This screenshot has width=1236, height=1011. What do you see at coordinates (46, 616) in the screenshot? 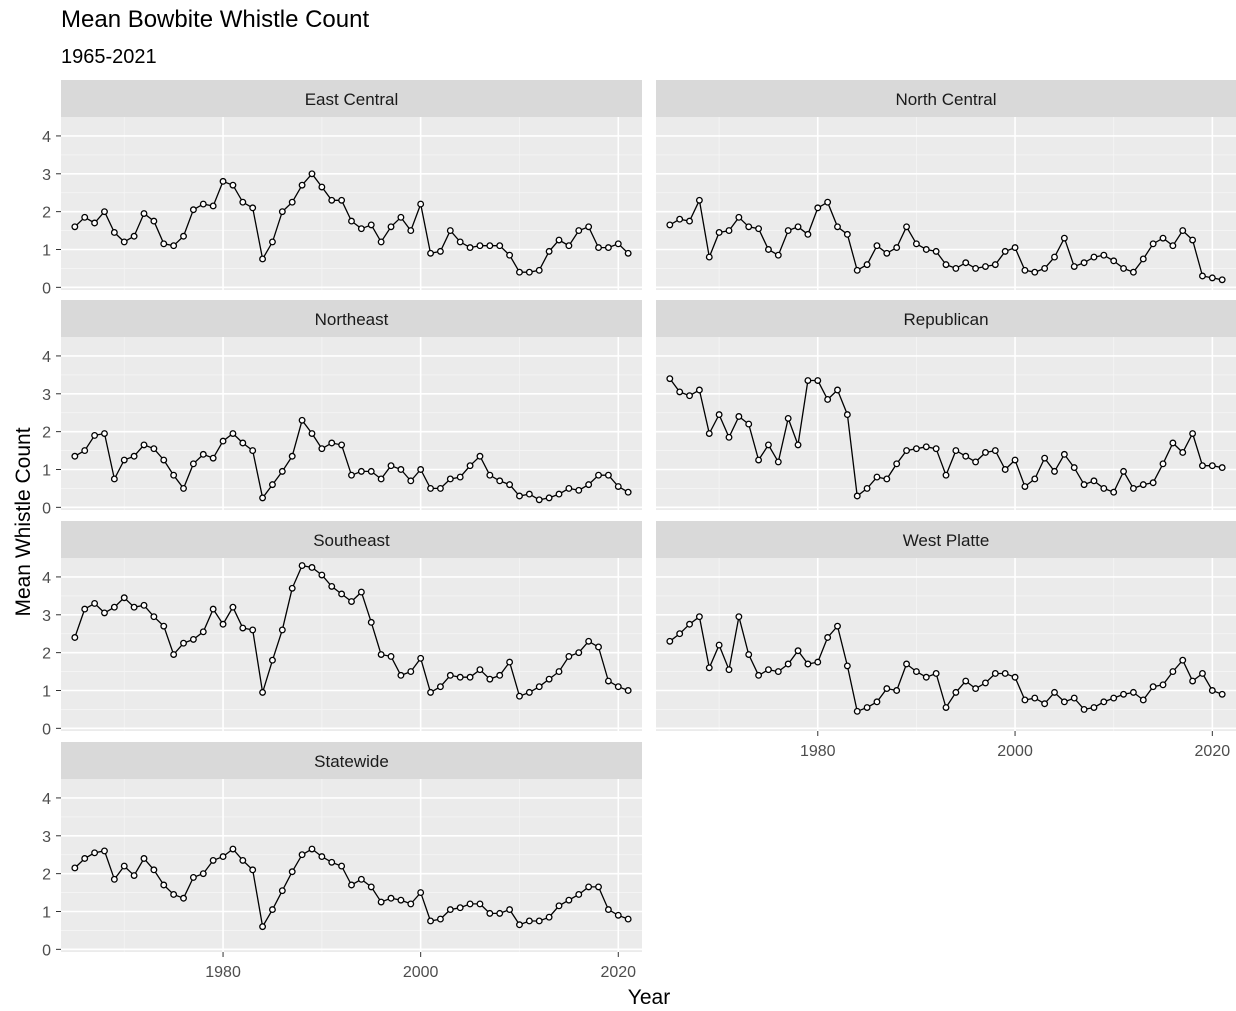
I see `y-tick-label: 3` at bounding box center [46, 616].